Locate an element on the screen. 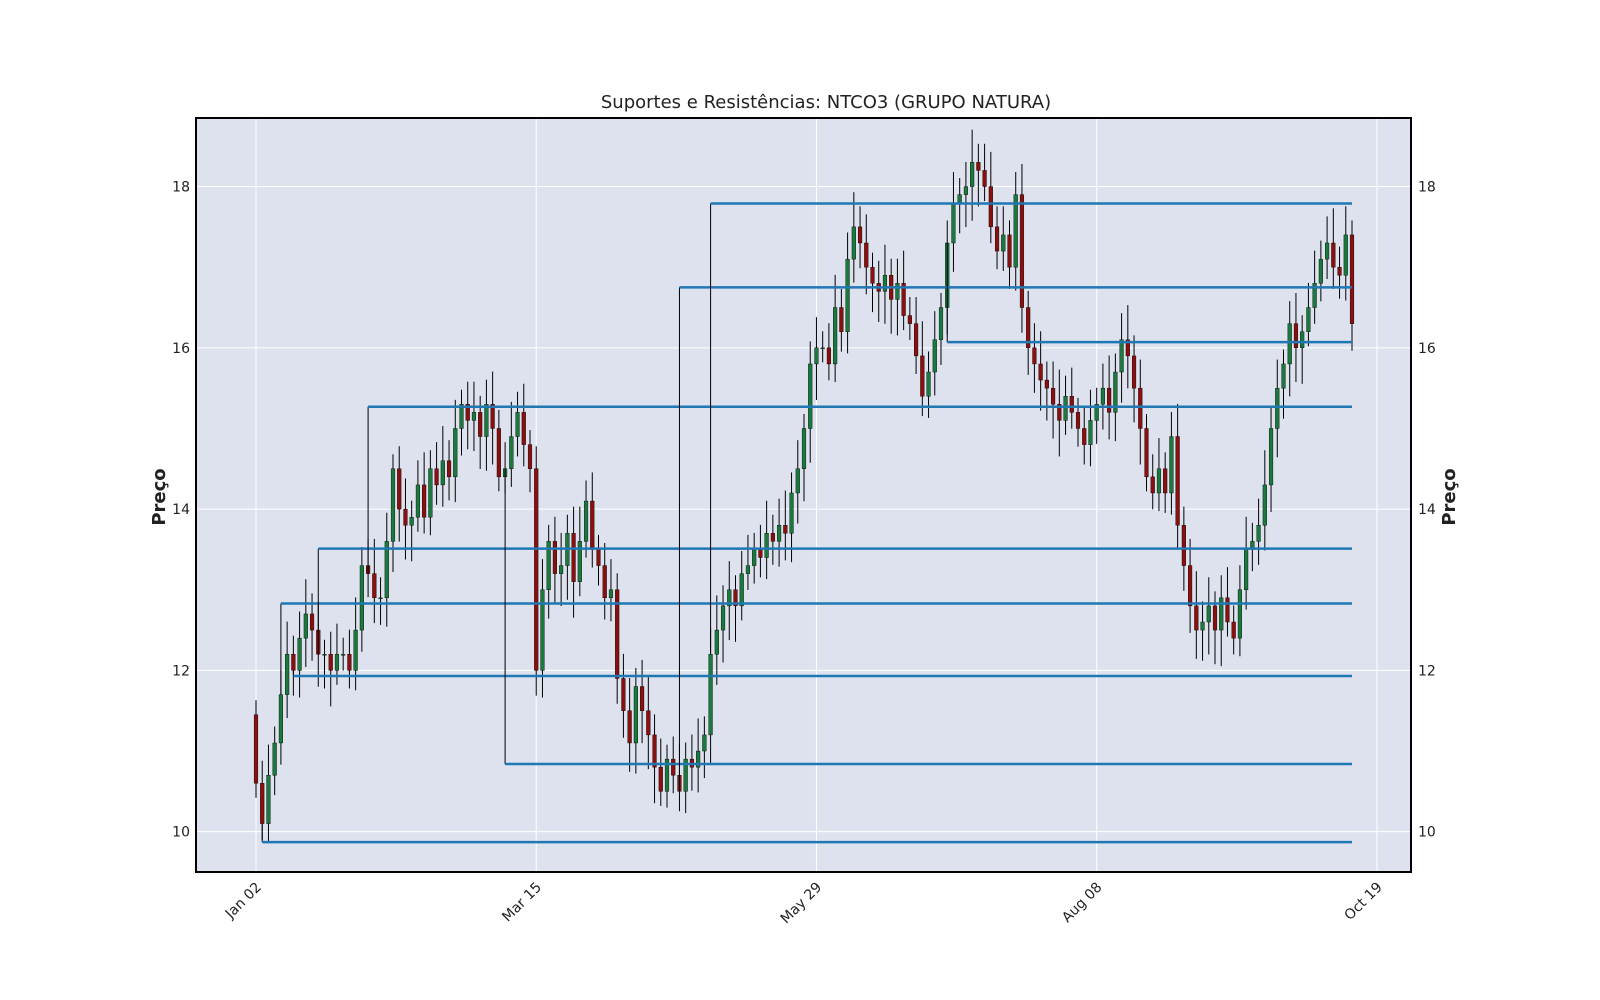  y-tick-label-right-4: 18 is located at coordinates (1427, 188).